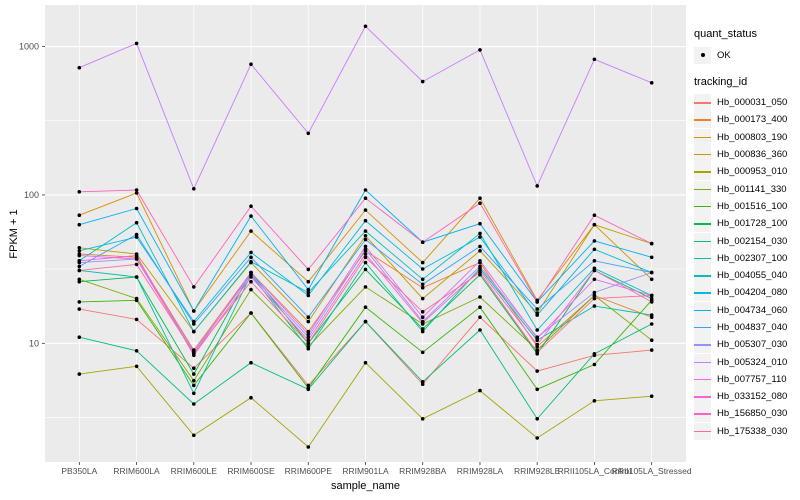 This screenshot has width=800, height=500. I want to click on legend-item-label: Hb_001516_100, so click(752, 206).